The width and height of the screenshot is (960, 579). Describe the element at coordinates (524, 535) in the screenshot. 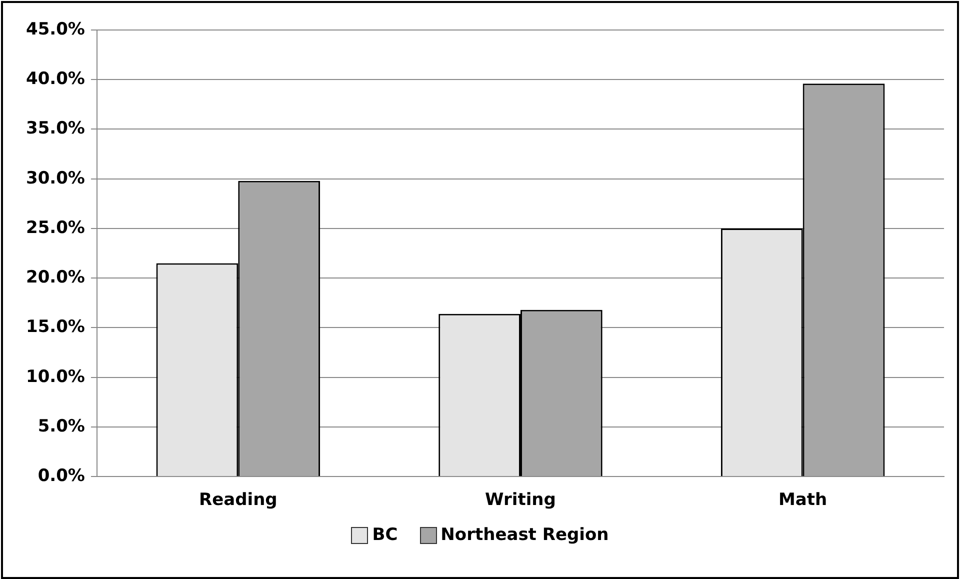

I see `legend-label: Northeast Region` at that location.